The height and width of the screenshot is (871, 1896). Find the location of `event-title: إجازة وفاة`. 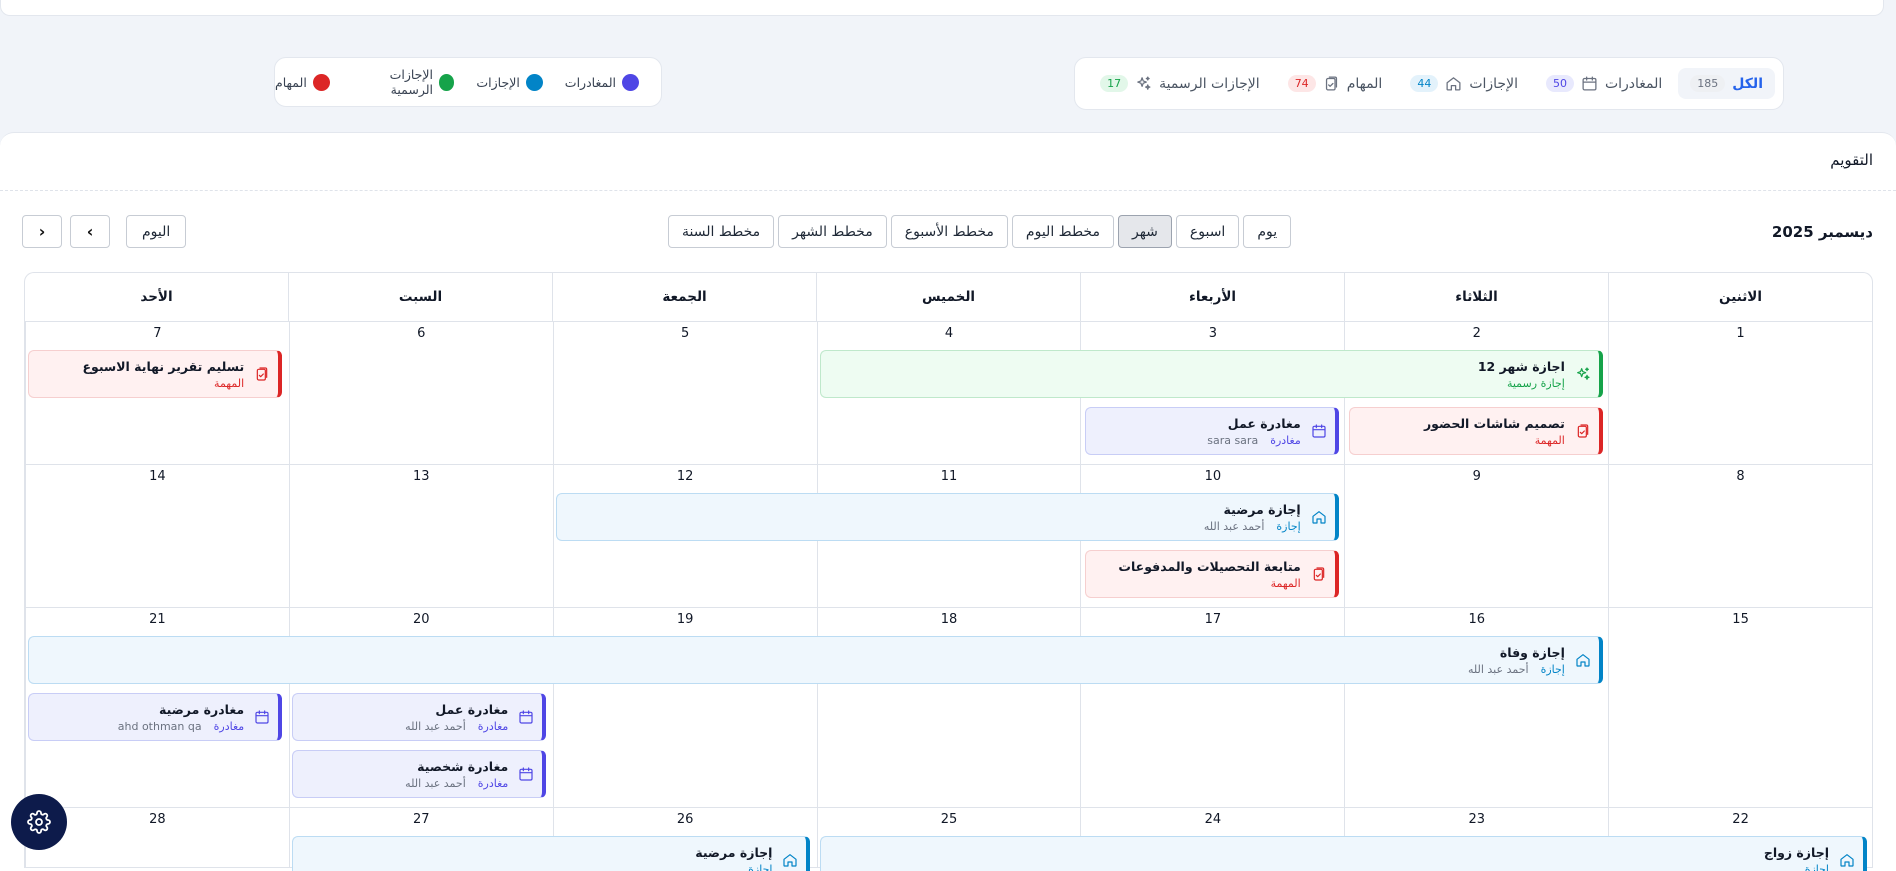

event-title: إجازة وفاة is located at coordinates (1532, 652).